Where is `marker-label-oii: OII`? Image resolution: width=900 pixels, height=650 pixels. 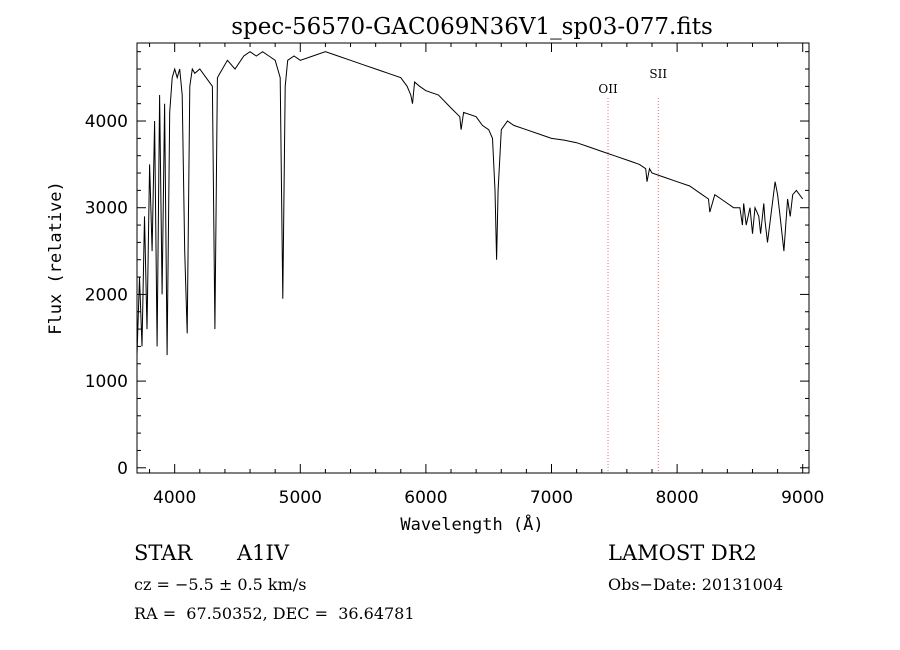
marker-label-oii: OII is located at coordinates (608, 89).